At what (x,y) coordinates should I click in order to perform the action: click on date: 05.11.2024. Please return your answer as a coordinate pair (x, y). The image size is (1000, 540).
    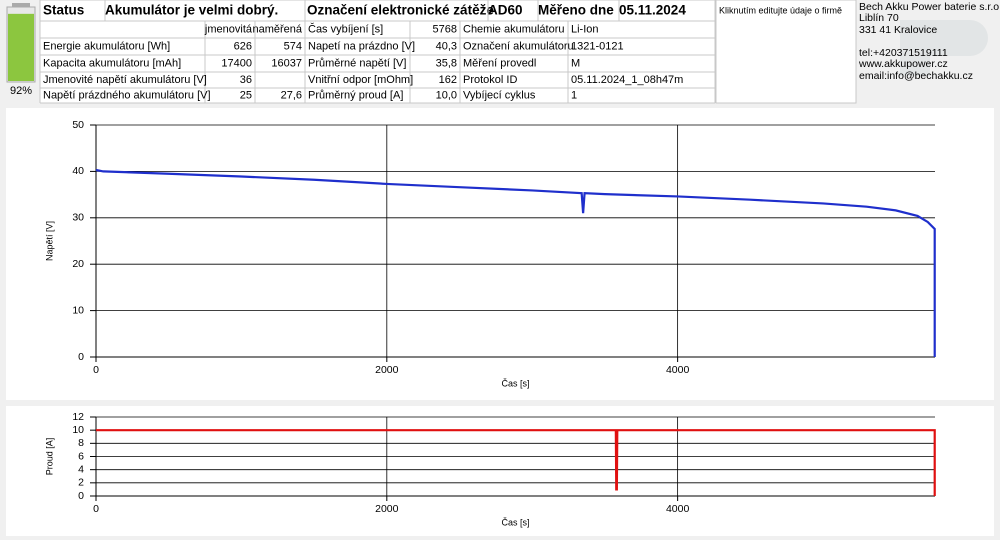
    Looking at the image, I should click on (652, 10).